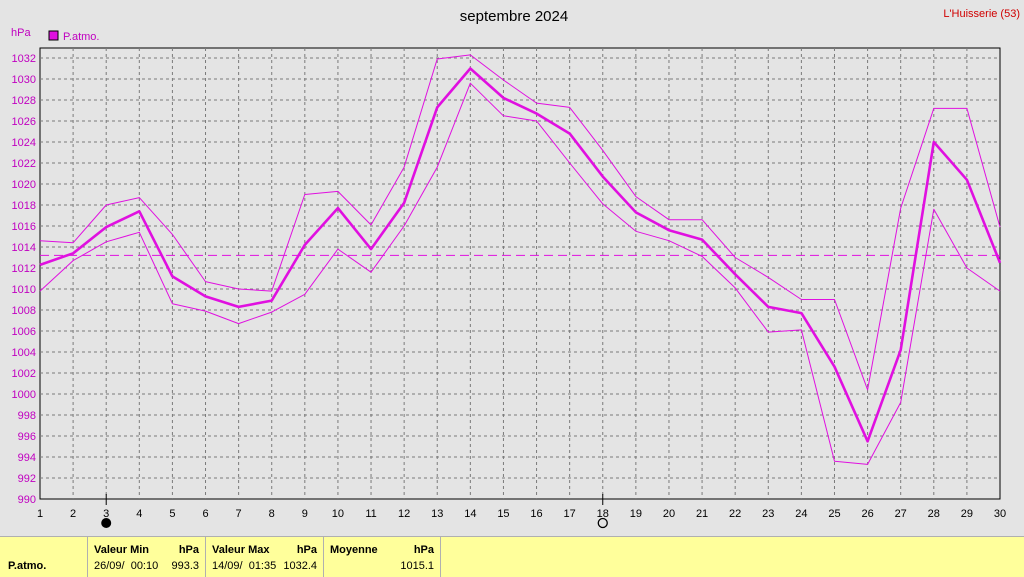 The height and width of the screenshot is (577, 1024). What do you see at coordinates (768, 514) in the screenshot?
I see `x-tick-label: 23` at bounding box center [768, 514].